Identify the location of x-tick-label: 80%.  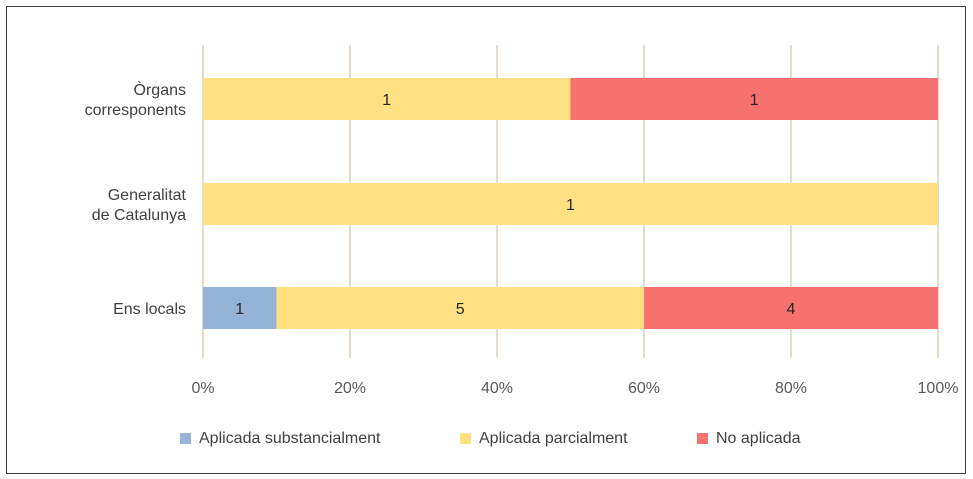
(791, 388).